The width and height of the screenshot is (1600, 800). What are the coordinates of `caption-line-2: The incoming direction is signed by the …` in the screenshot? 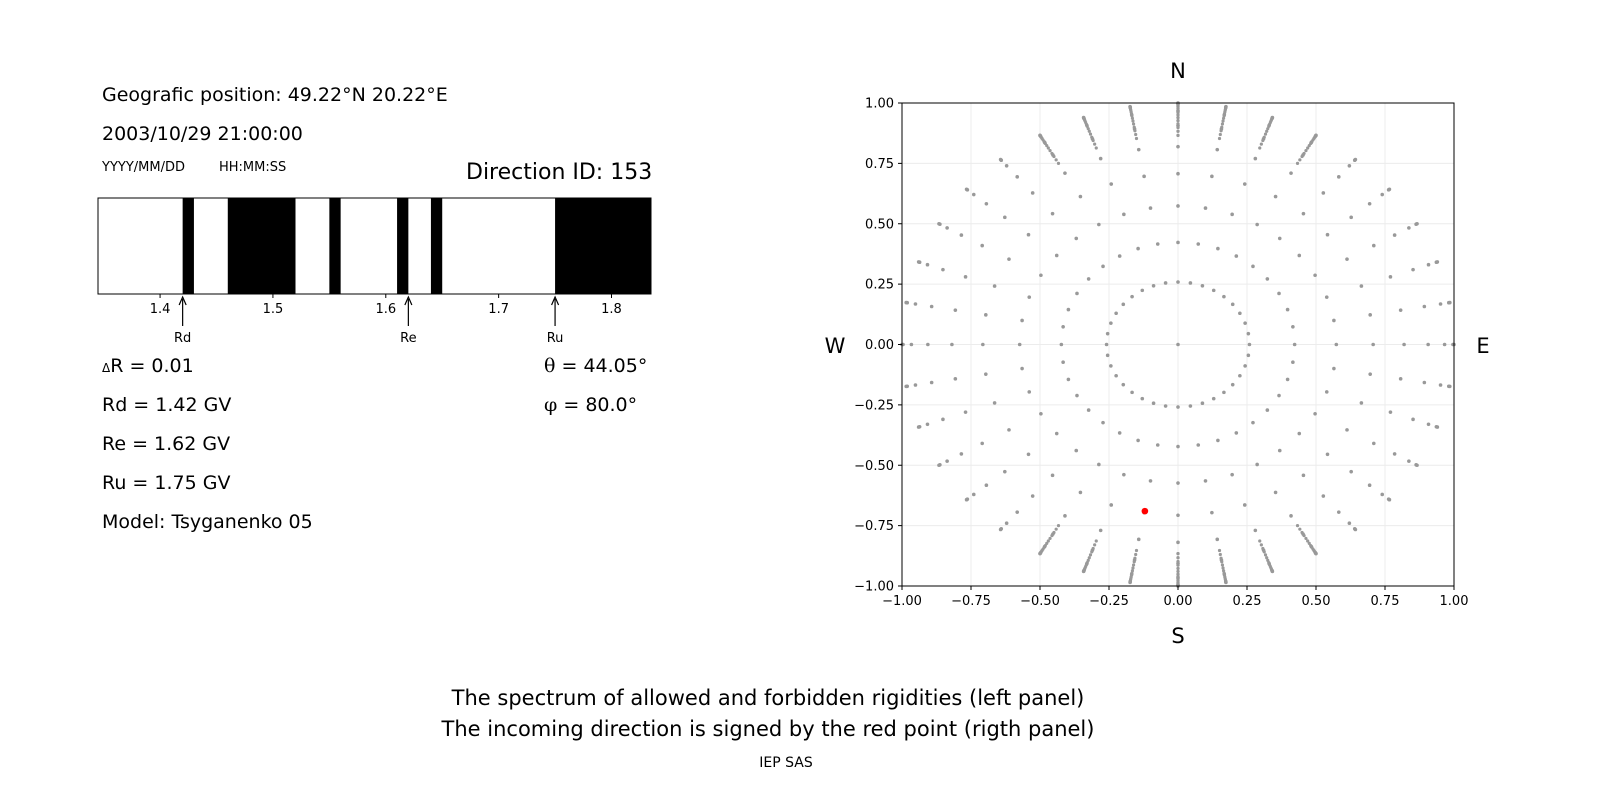 It's located at (768, 729).